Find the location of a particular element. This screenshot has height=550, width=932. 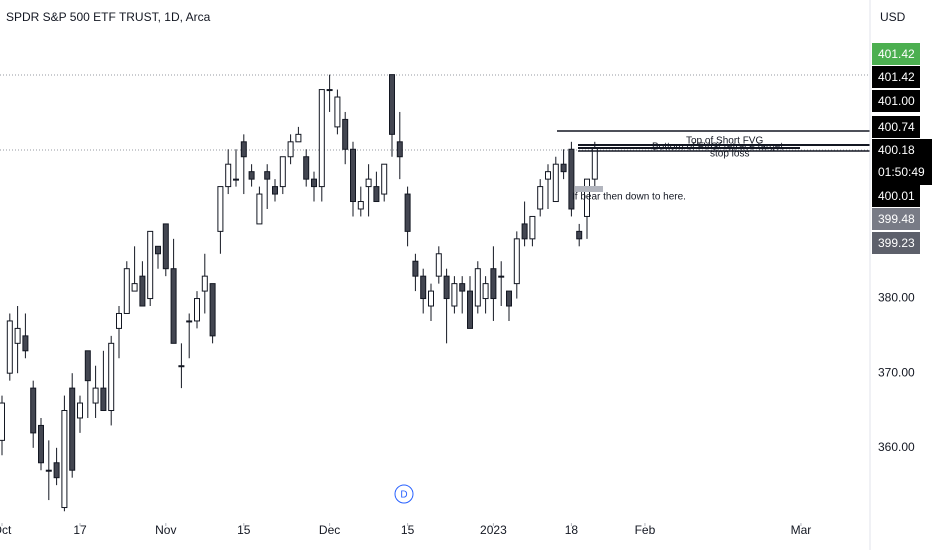

annotation: If bear then down to here. is located at coordinates (629, 197).